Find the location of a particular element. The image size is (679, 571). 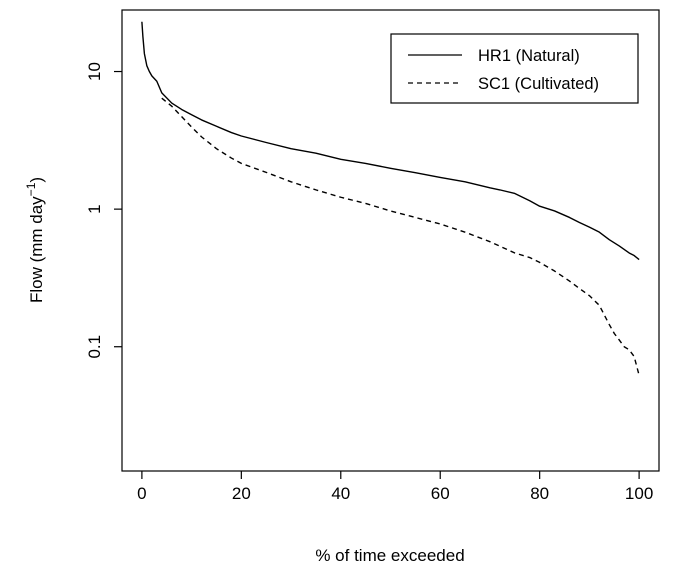

y-axis-label: Flow (mm day−1) is located at coordinates (35, 240).